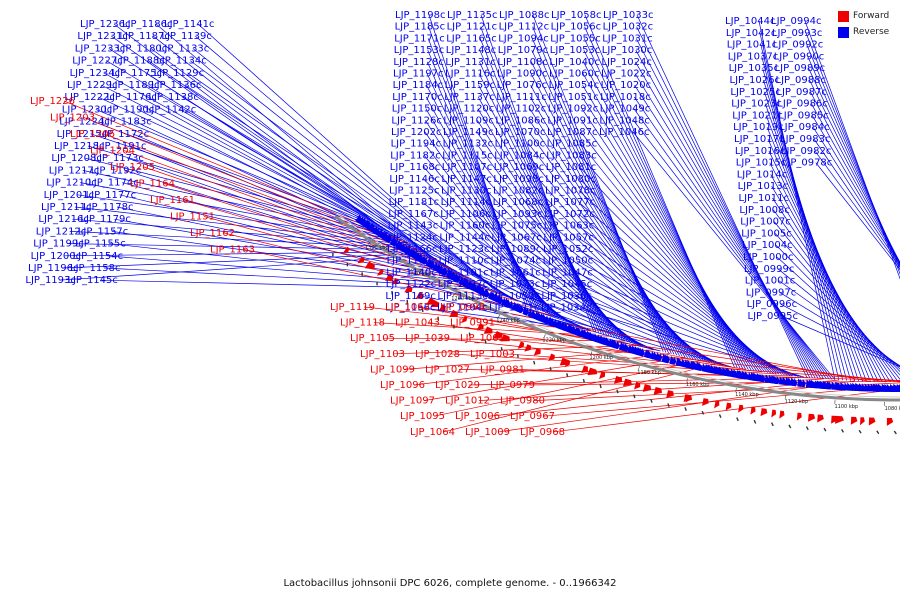  What do you see at coordinates (447, 369) in the screenshot?
I see `forward-gene-label: LJP_1027` at bounding box center [447, 369].